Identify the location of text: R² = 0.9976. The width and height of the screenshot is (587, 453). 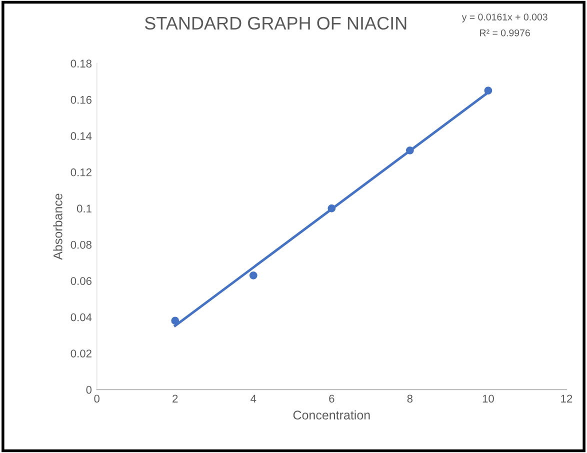
(505, 32).